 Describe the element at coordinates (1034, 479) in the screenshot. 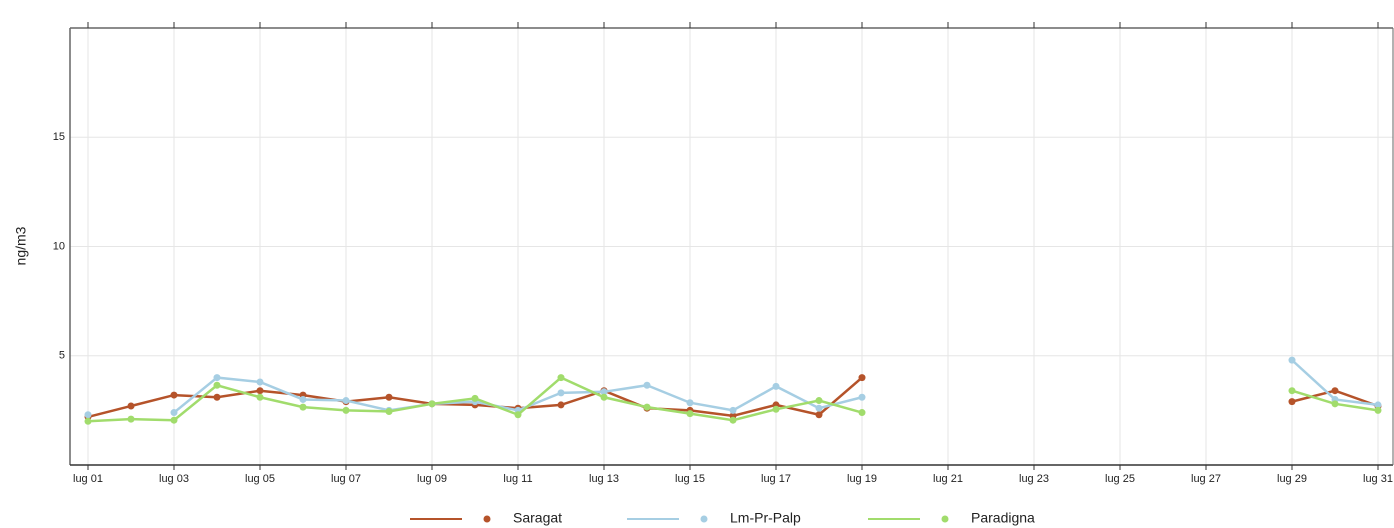

I see `x-tick-label: lug 23` at that location.